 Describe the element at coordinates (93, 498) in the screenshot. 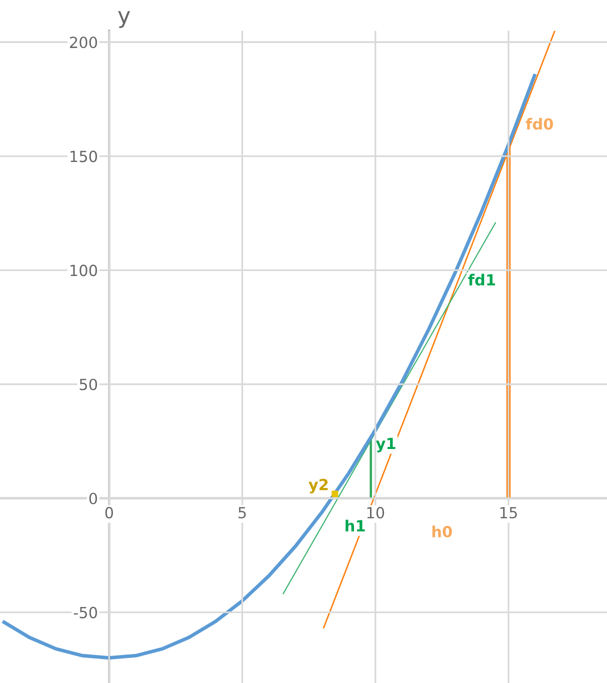

I see `y-tick-label: 0` at that location.